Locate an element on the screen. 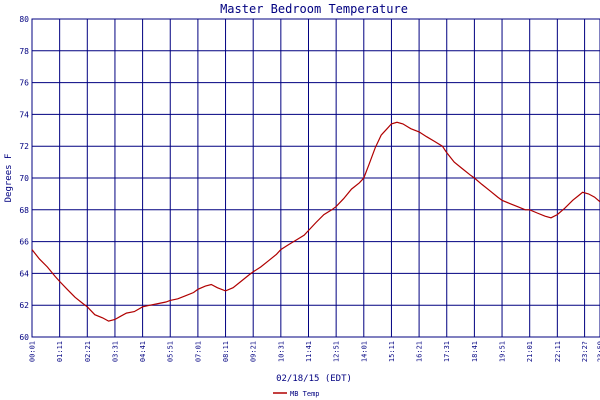 The height and width of the screenshot is (400, 600). x-tick-label: 11:41 is located at coordinates (309, 351).